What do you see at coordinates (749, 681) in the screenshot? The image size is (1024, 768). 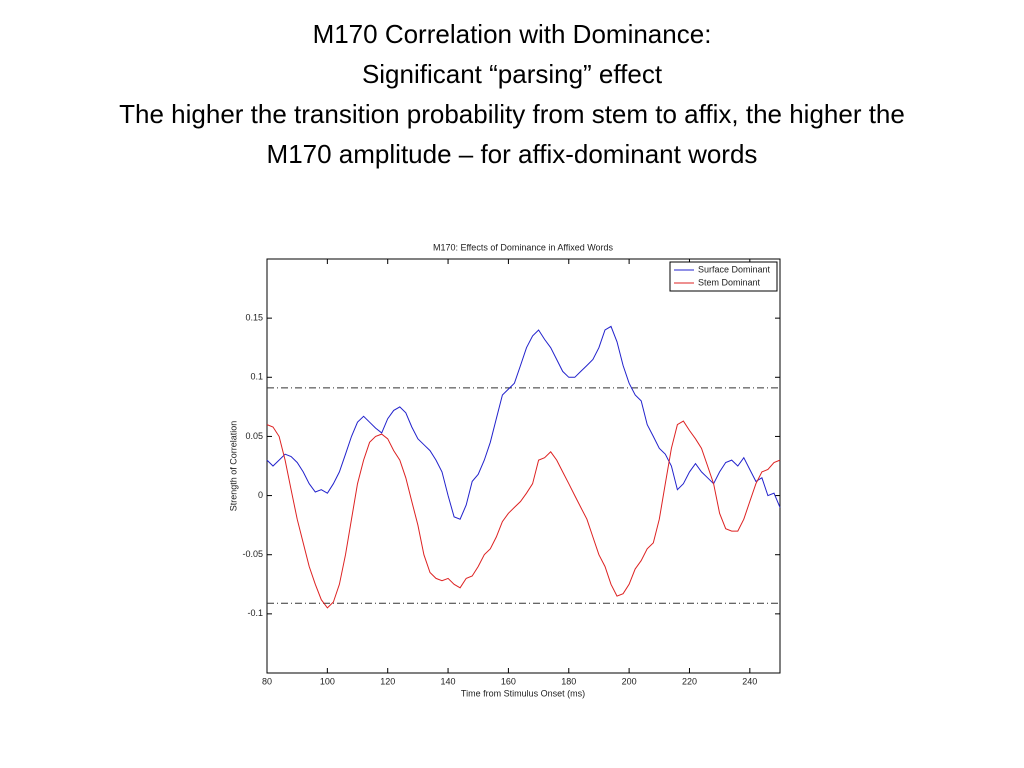 I see `x-tick-label: 240` at bounding box center [749, 681].